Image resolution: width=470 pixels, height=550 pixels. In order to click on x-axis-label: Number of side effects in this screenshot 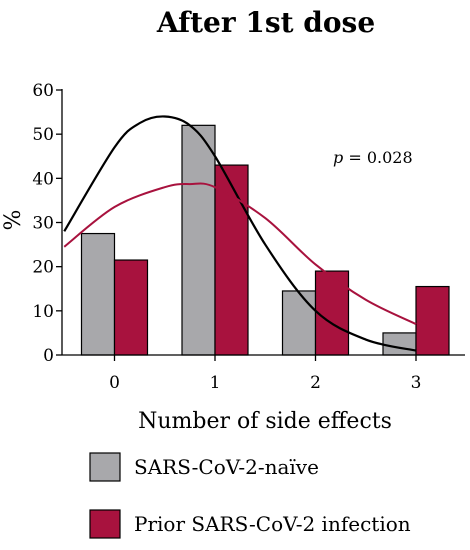, I will do `click(265, 421)`.